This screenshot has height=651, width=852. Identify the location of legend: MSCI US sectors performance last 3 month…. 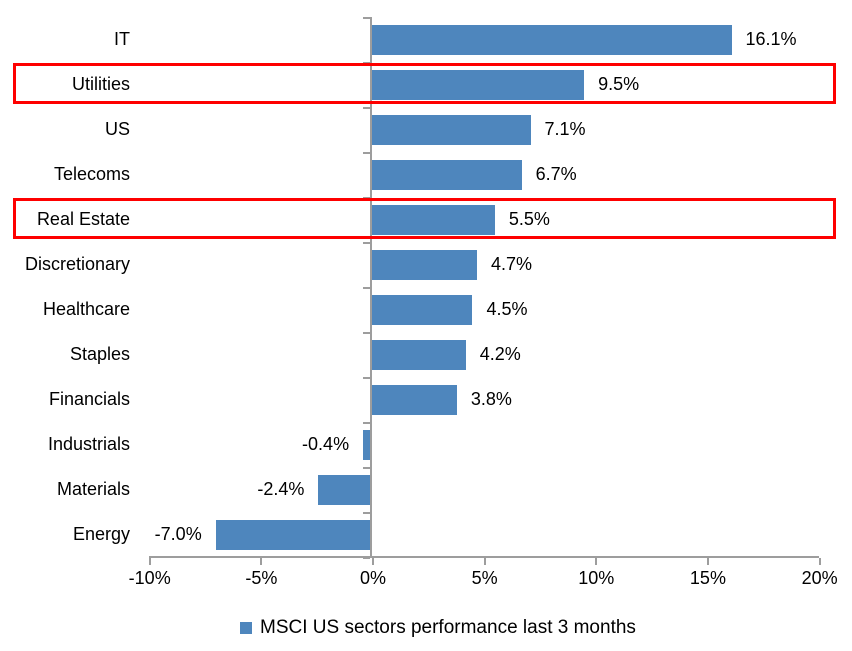
(438, 628).